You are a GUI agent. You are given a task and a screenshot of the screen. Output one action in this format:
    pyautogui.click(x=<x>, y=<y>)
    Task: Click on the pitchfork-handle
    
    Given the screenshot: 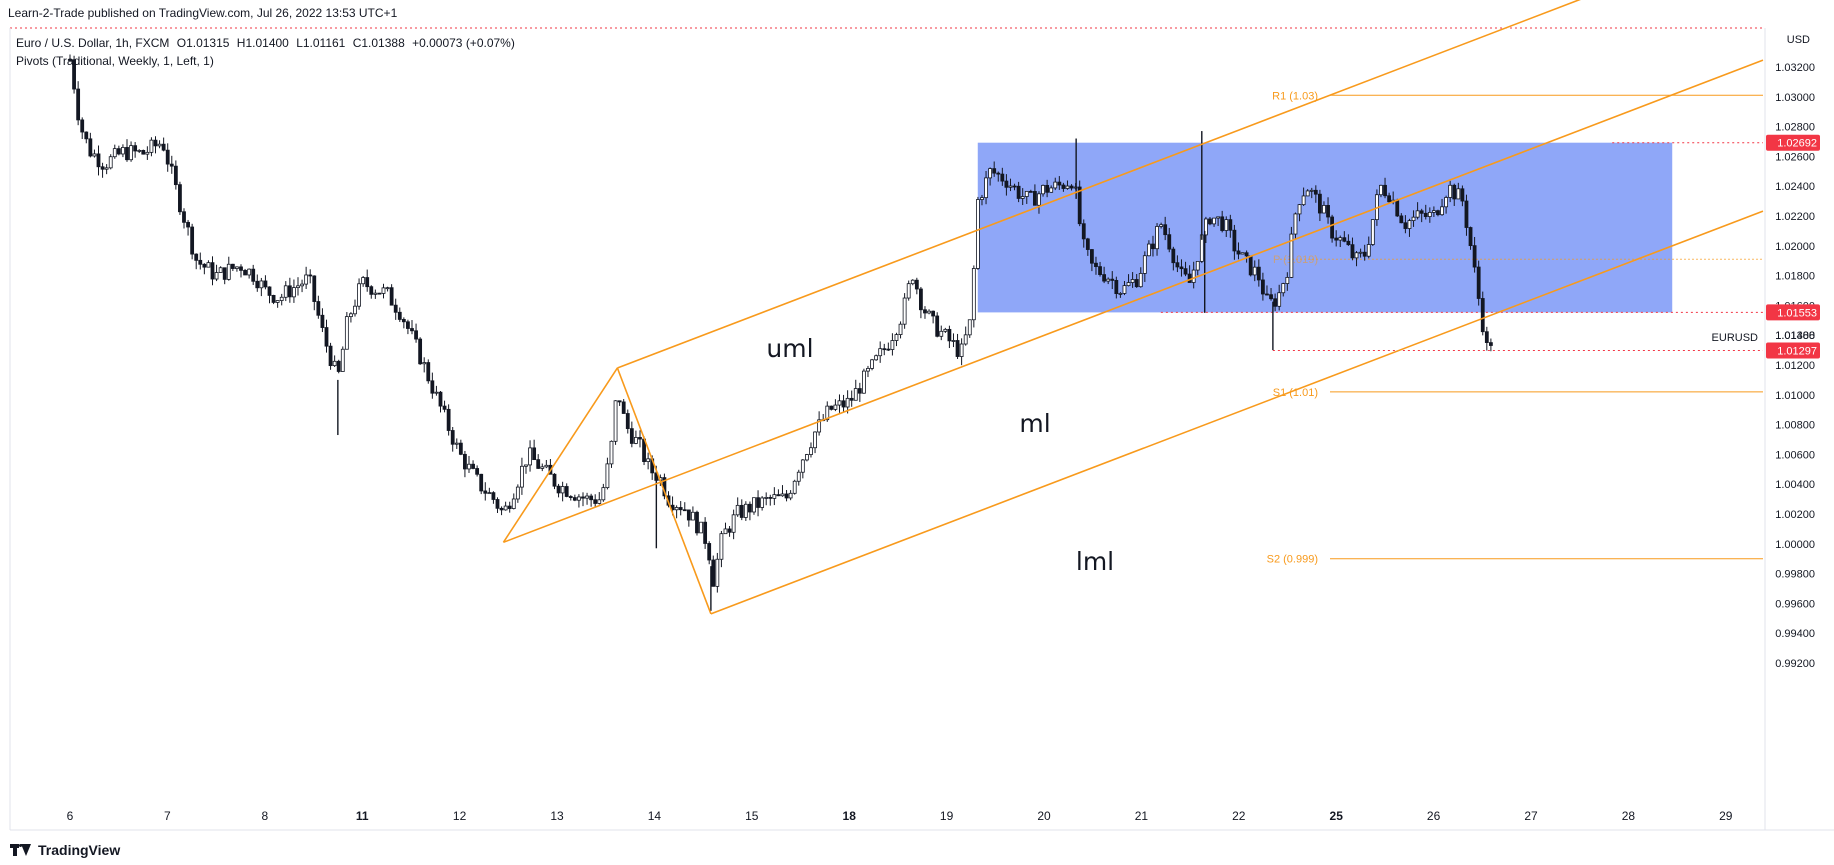 What is the action you would take?
    pyautogui.click(x=664, y=491)
    